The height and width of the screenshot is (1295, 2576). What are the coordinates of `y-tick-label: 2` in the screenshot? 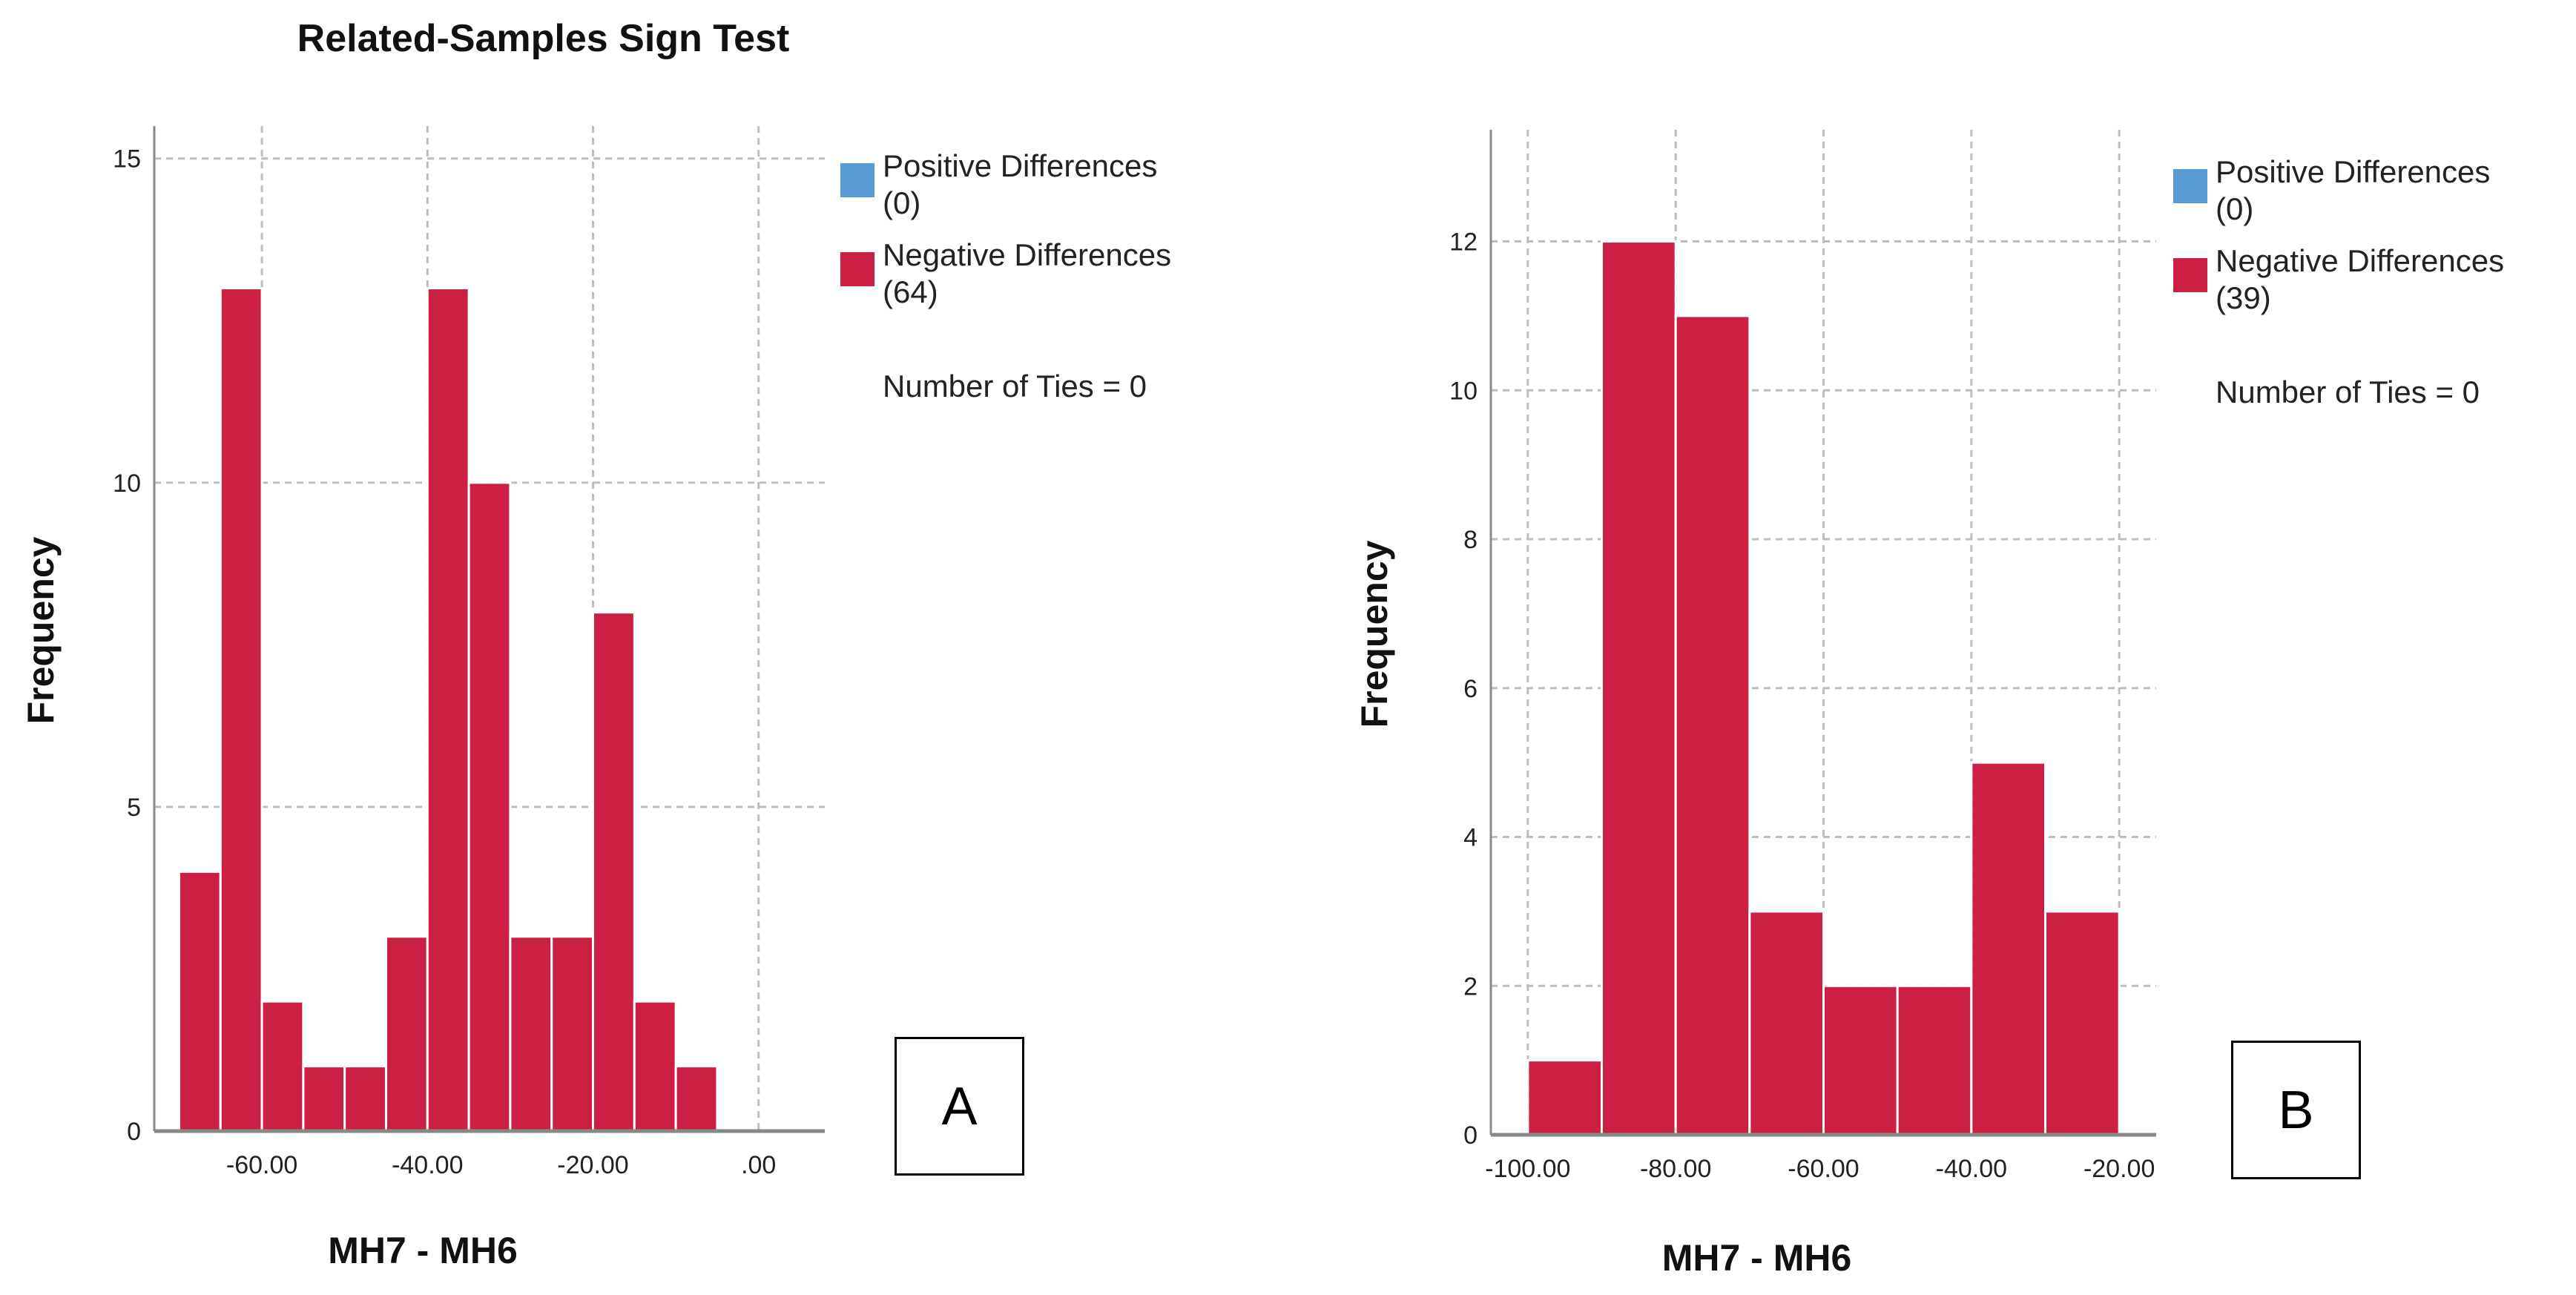 It's located at (1471, 986).